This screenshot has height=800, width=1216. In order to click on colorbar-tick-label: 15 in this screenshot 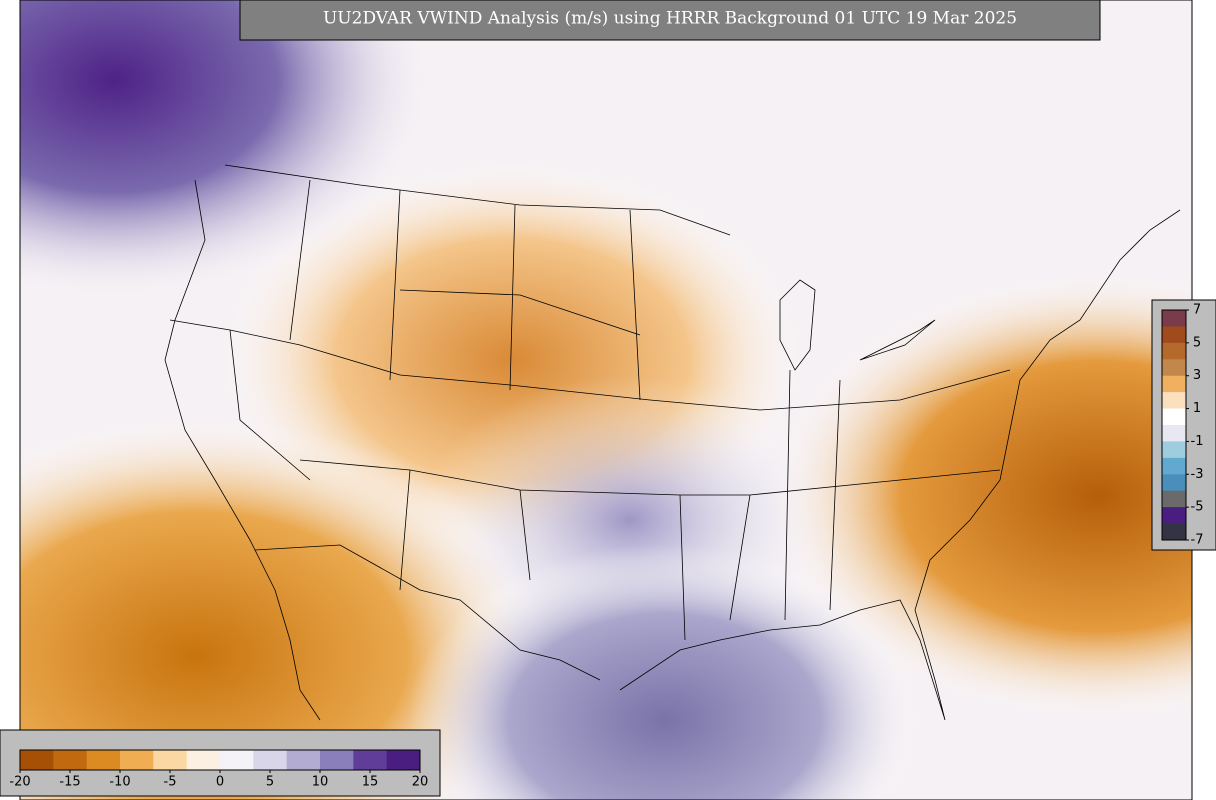, I will do `click(370, 782)`.